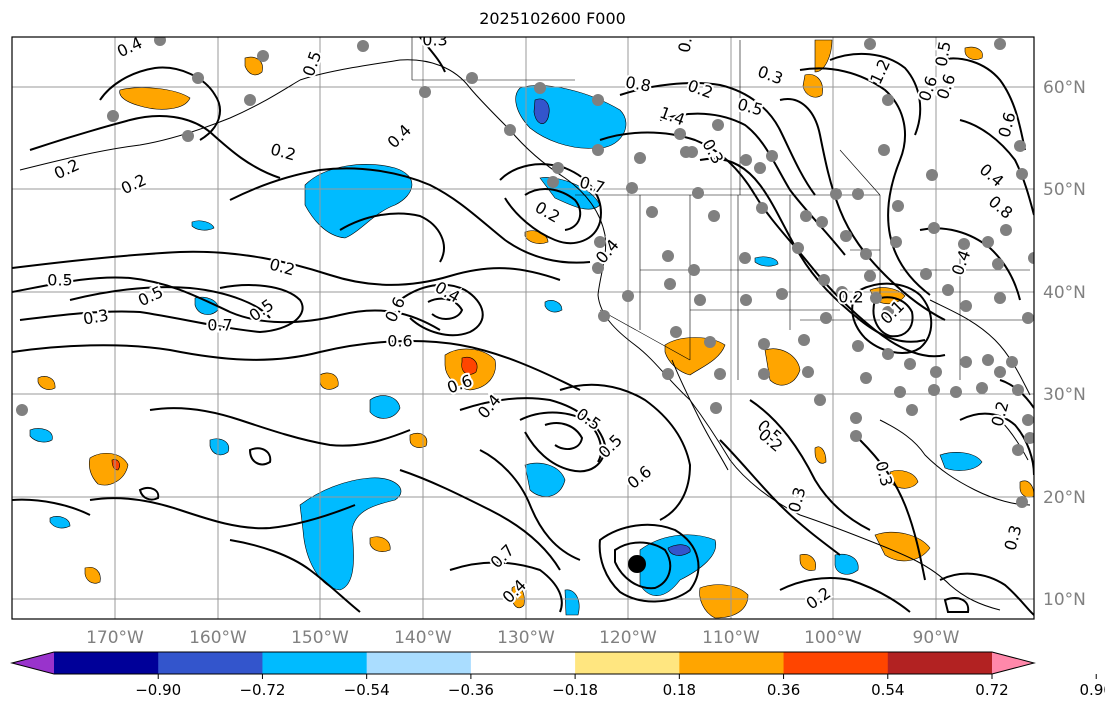  Describe the element at coordinates (471, 690) in the screenshot. I see `colorbar-tick-label: −0.36` at that location.